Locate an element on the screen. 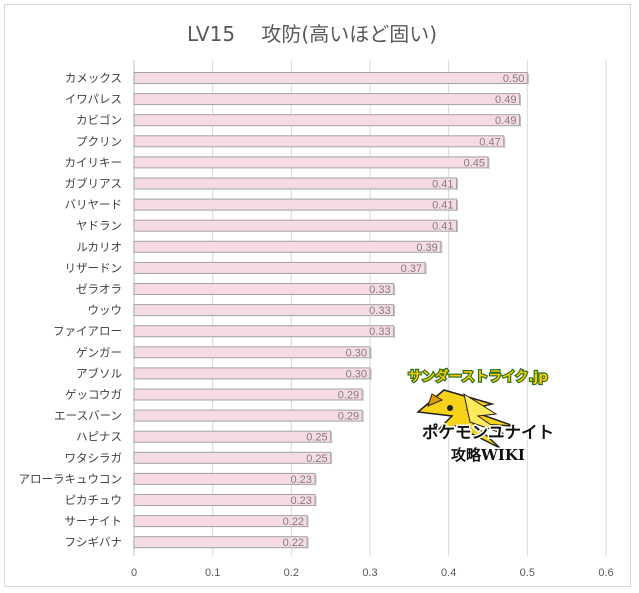 The image size is (639, 593). category-label: ゲッコウガ is located at coordinates (93, 395).